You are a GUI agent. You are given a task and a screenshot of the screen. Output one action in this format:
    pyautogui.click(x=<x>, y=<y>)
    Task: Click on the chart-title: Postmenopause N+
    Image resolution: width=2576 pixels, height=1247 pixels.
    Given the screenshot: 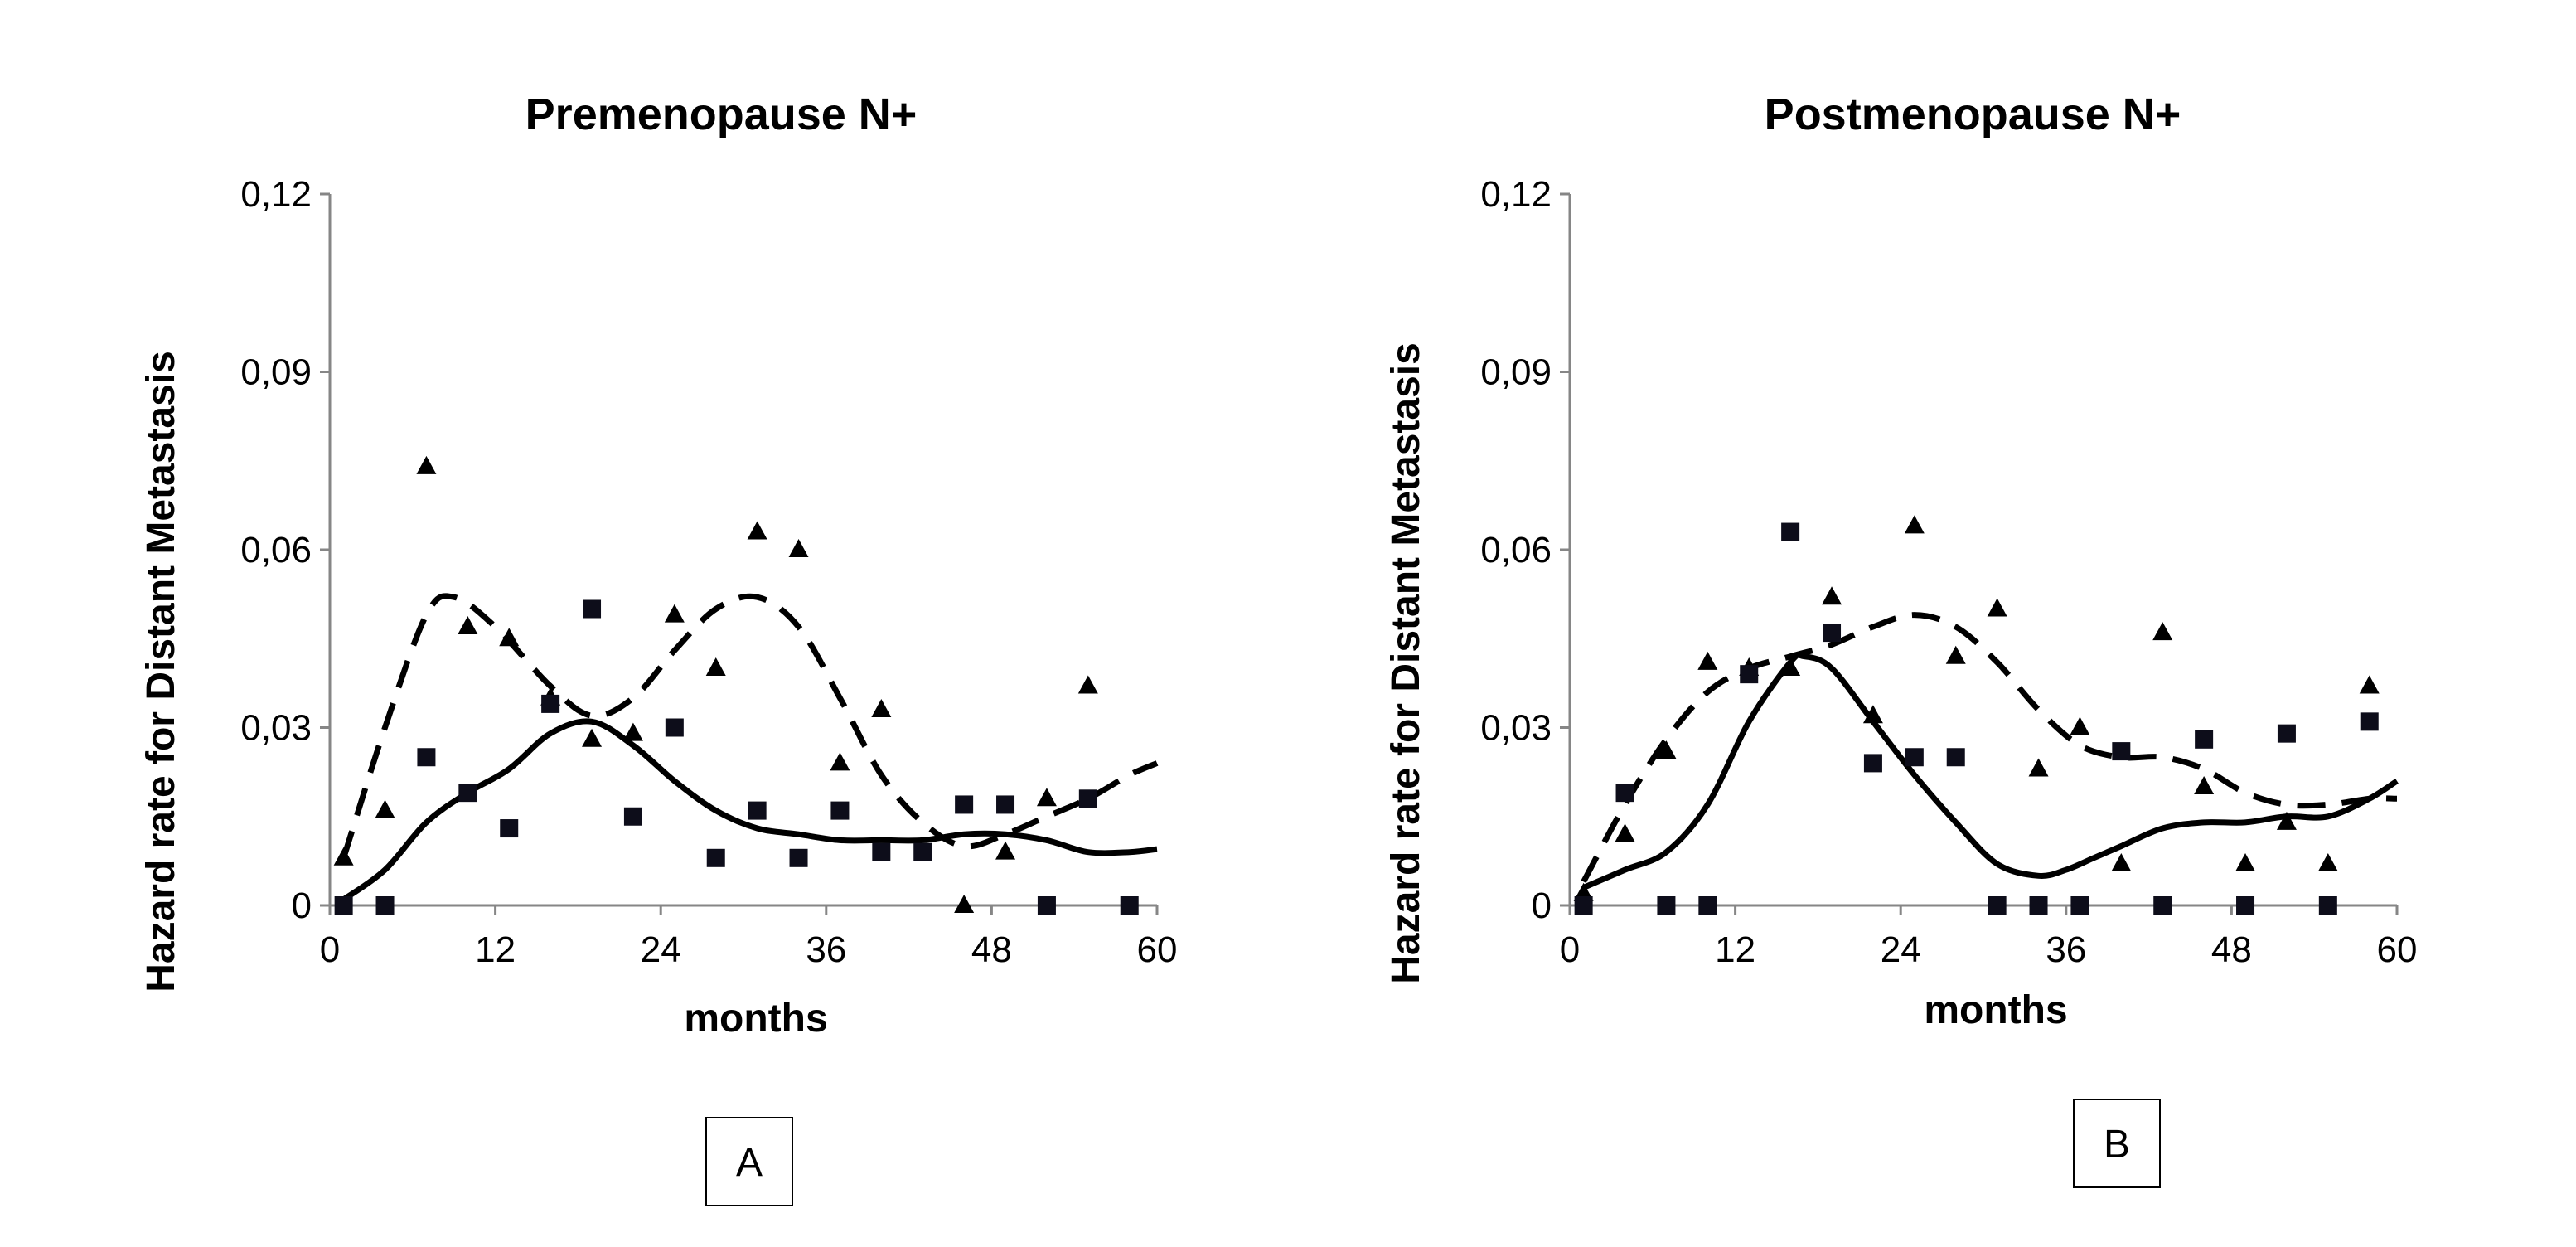 What is the action you would take?
    pyautogui.click(x=1973, y=114)
    